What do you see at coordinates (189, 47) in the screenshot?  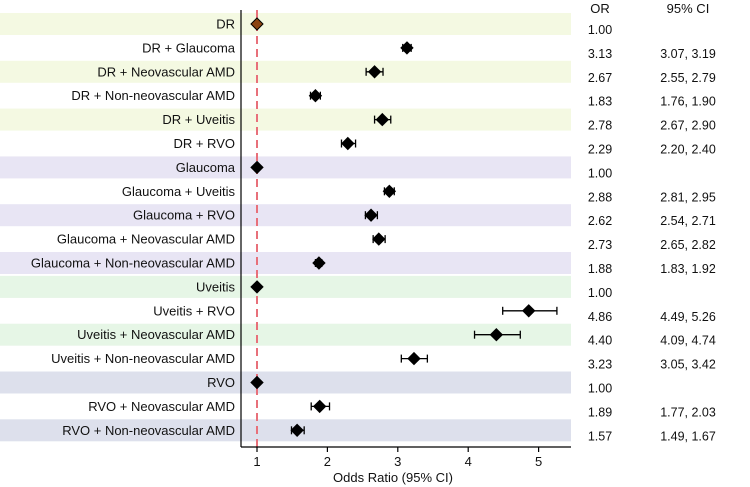 I see `row-label: DR + Glaucoma` at bounding box center [189, 47].